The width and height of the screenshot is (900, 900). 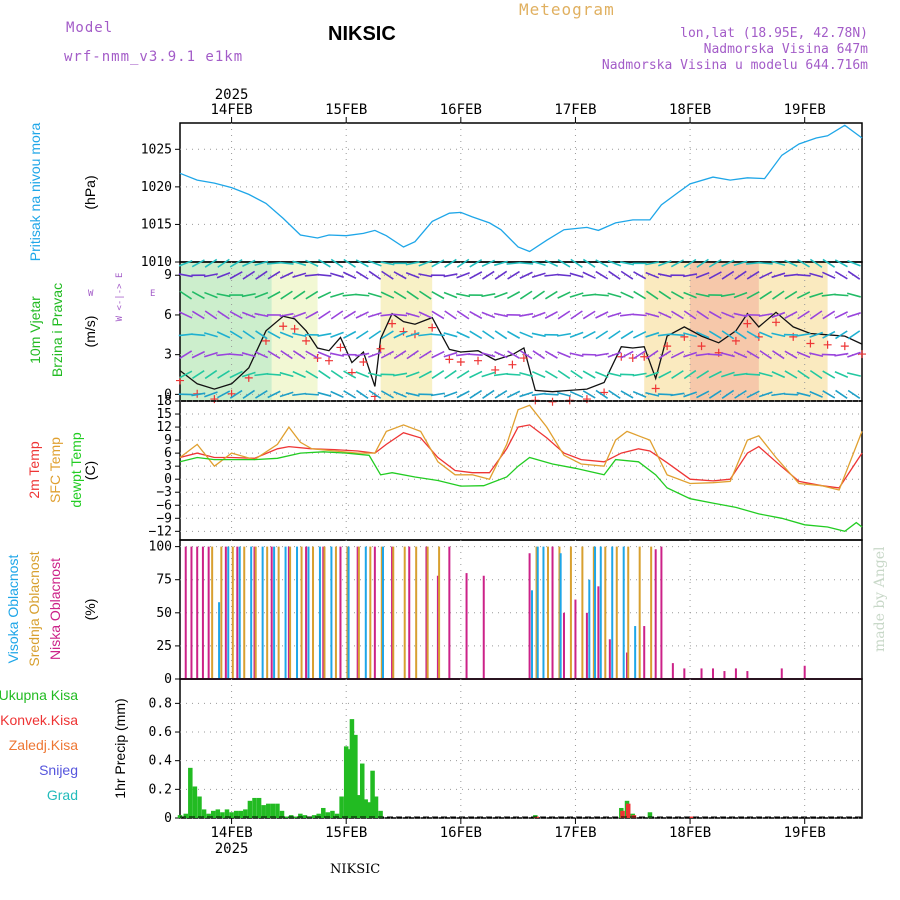 What do you see at coordinates (168, 440) in the screenshot?
I see `y-tick-label: 9` at bounding box center [168, 440].